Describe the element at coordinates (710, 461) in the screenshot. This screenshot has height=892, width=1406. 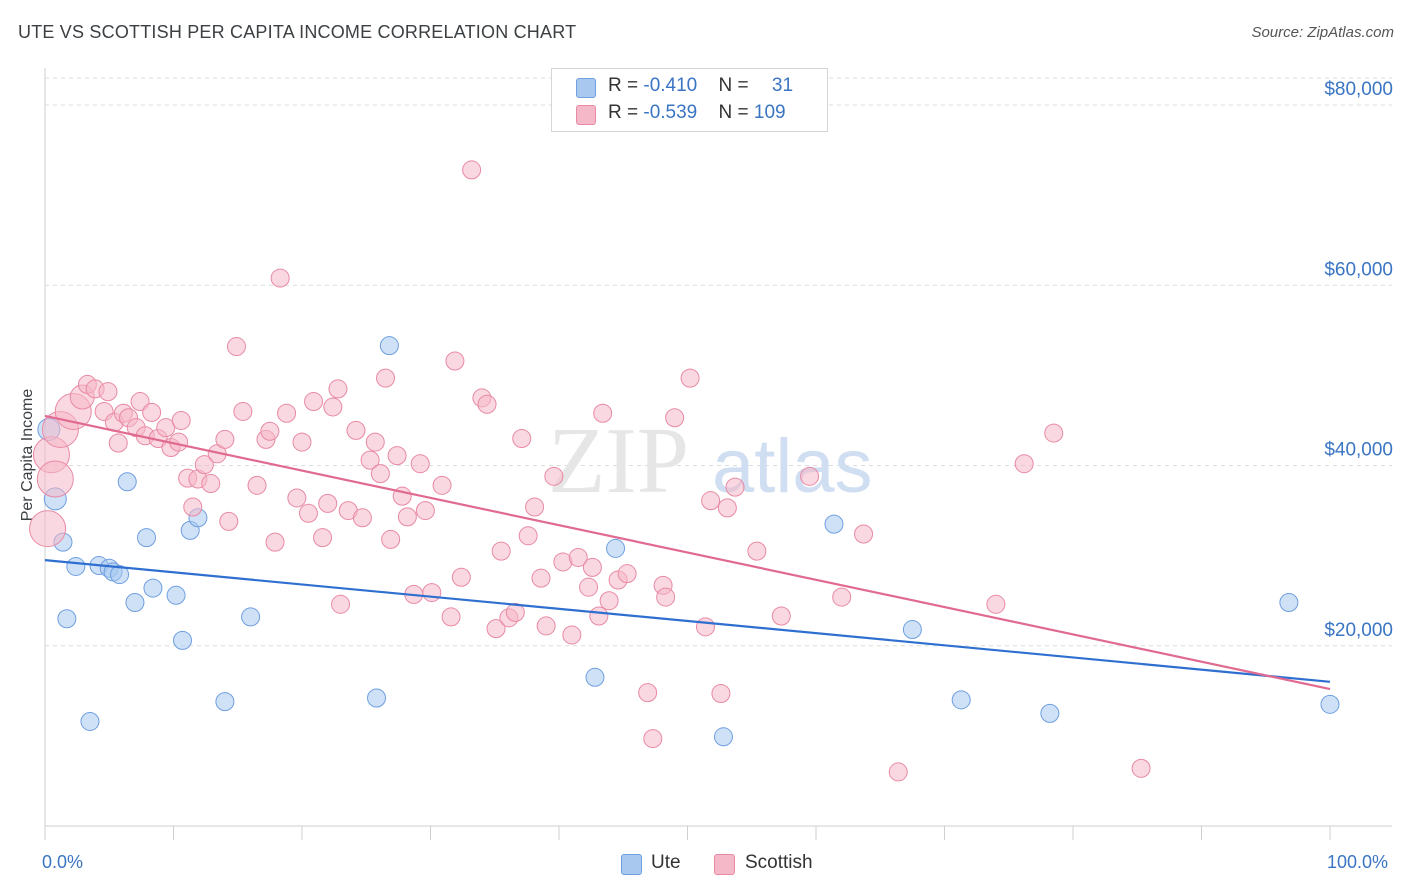
I see `watermark: ZIP atlas` at that location.